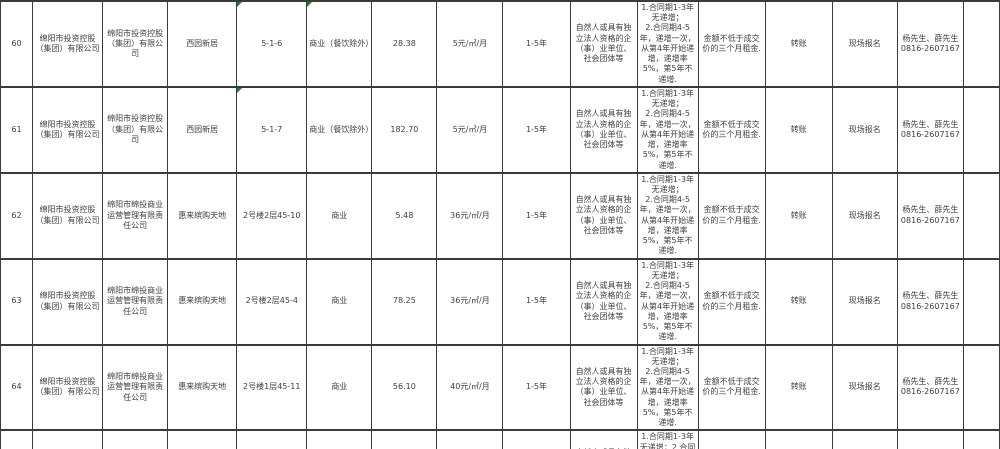 The height and width of the screenshot is (449, 1000). I want to click on cell-no: 62, so click(17, 215).